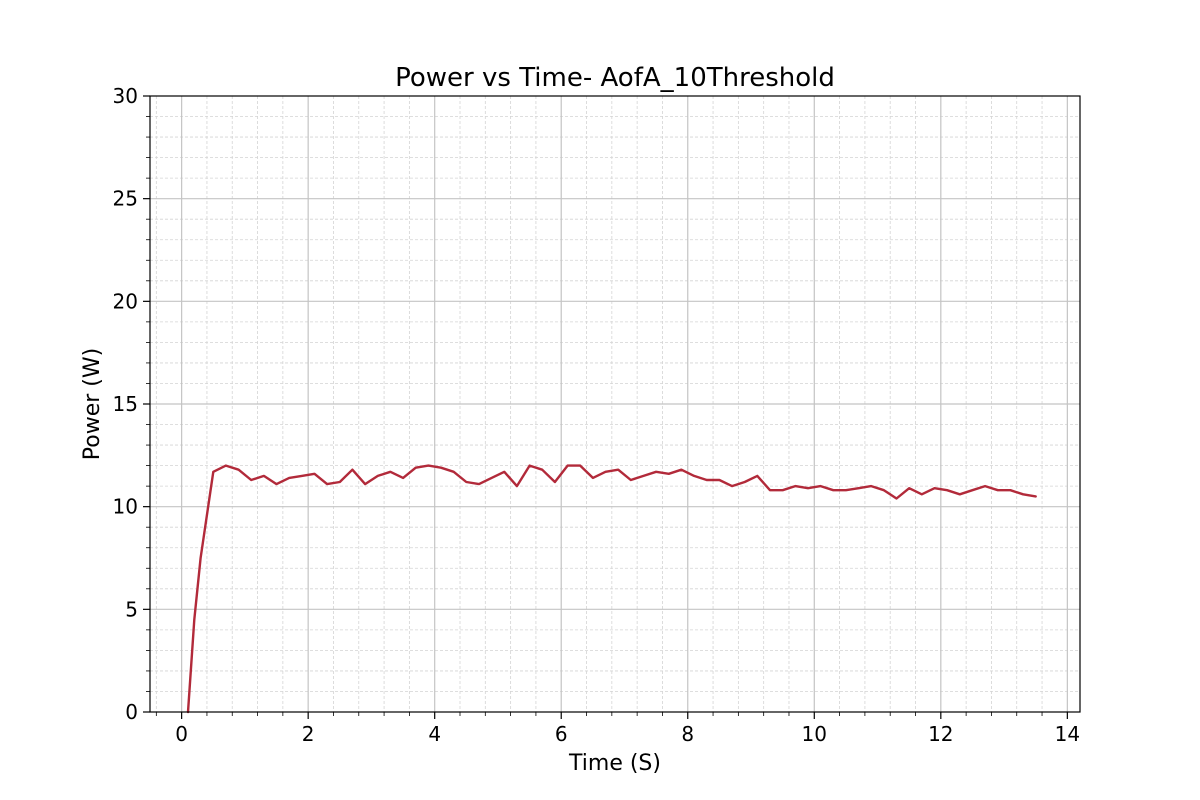  I want to click on y-tick-label: 0, so click(131, 712).